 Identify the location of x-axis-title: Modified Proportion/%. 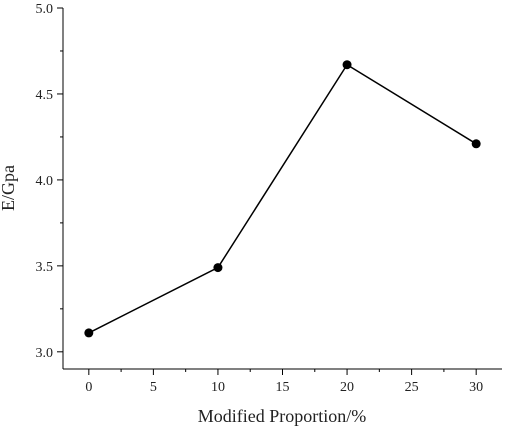
(282, 416).